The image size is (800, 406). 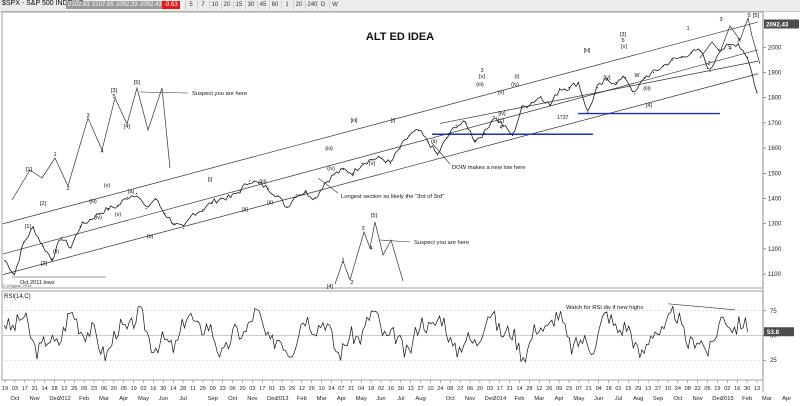 What do you see at coordinates (203, 389) in the screenshot?
I see `date-tick-label: 25` at bounding box center [203, 389].